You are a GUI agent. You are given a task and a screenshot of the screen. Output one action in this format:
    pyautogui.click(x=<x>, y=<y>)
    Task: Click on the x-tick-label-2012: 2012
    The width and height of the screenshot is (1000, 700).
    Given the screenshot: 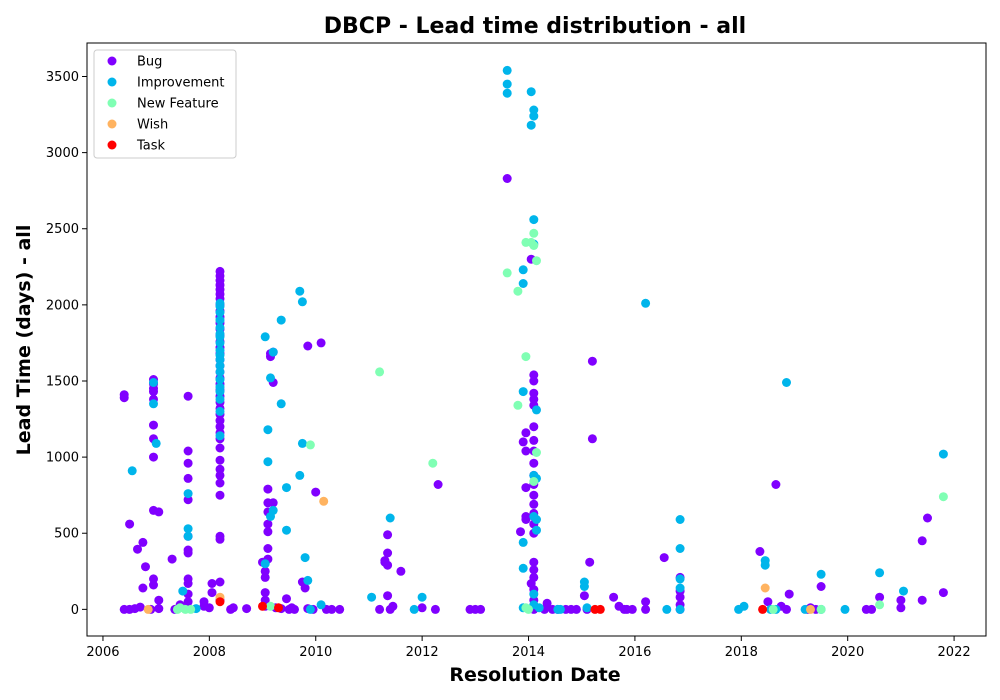 What is the action you would take?
    pyautogui.click(x=422, y=652)
    